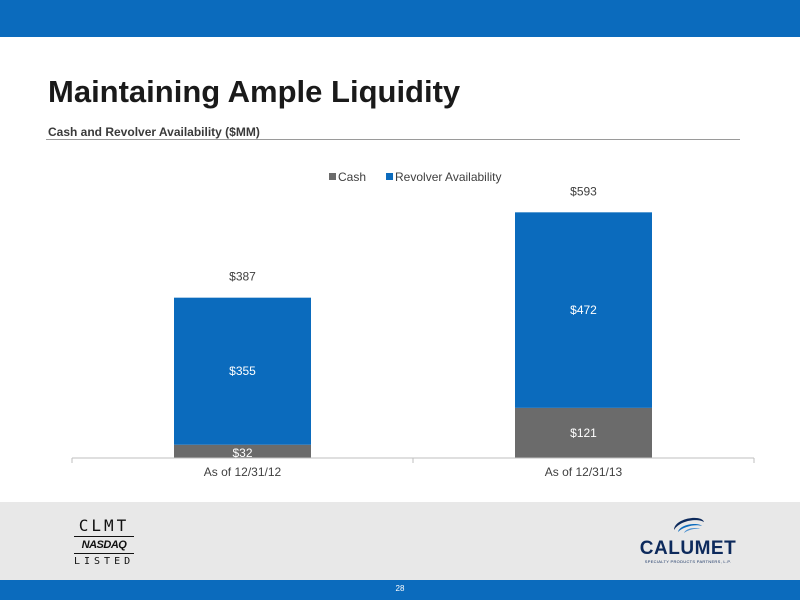 This screenshot has height=600, width=800. I want to click on page-number: 28, so click(400, 588).